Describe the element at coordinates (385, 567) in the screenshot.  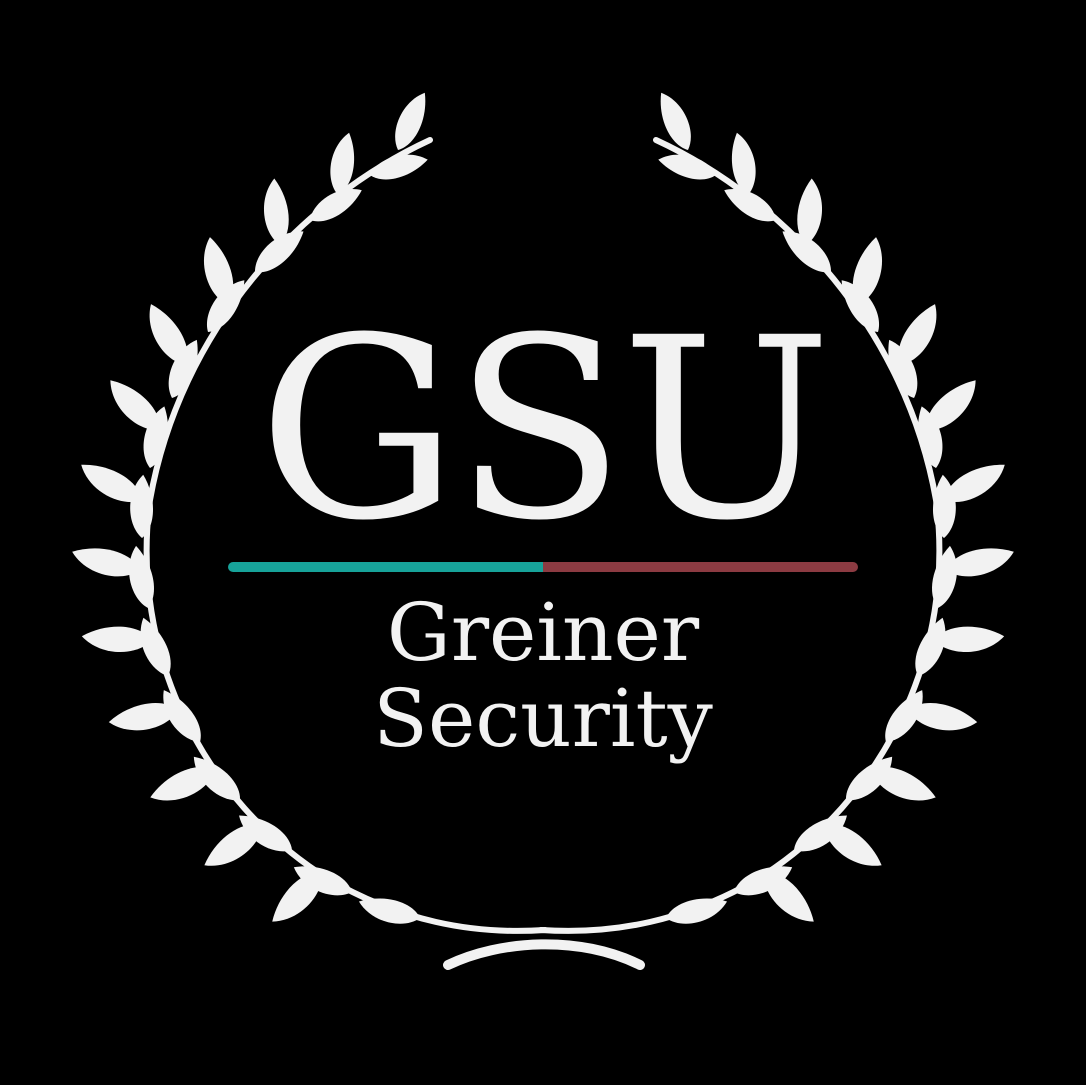
I see `divider-teal-segment` at that location.